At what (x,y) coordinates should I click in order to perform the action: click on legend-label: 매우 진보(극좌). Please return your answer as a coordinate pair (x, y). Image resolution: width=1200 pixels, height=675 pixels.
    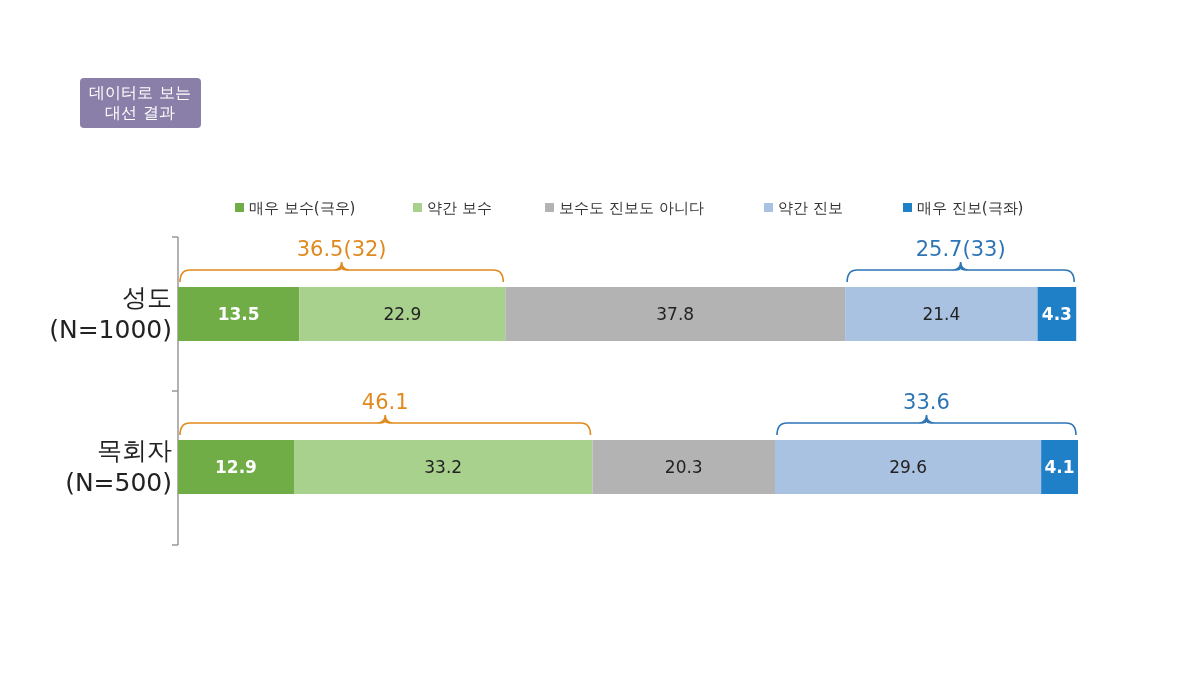
    Looking at the image, I should click on (970, 208).